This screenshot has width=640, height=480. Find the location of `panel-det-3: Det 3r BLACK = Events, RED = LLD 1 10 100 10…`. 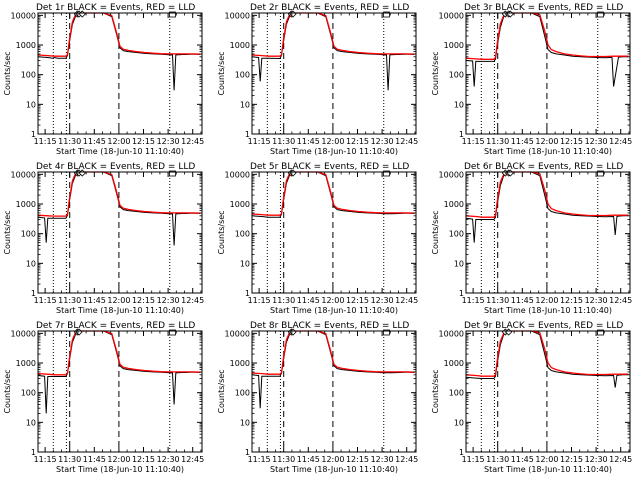

panel-det-3: Det 3r BLACK = Events, RED = LLD 1 10 100 10… is located at coordinates (531, 79).